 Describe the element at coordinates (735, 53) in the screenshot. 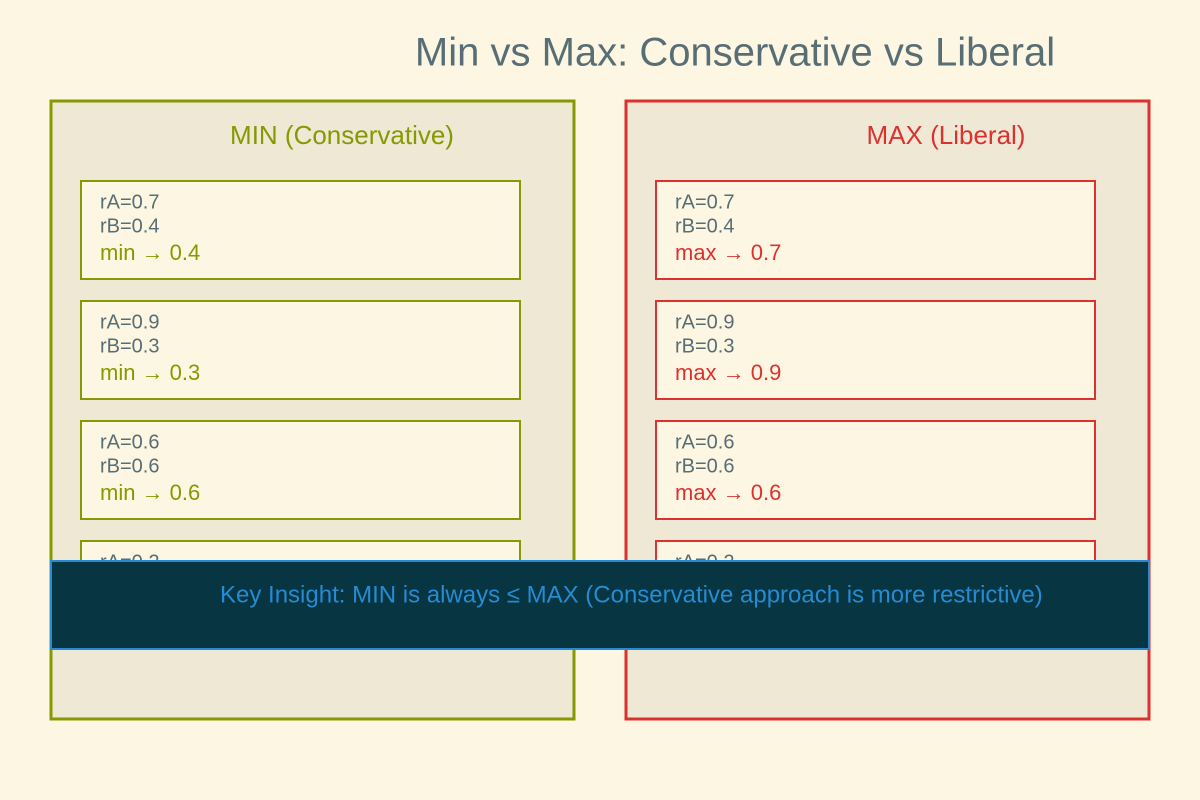

I see `title: Min vs Max: Conservative vs Liberal` at that location.